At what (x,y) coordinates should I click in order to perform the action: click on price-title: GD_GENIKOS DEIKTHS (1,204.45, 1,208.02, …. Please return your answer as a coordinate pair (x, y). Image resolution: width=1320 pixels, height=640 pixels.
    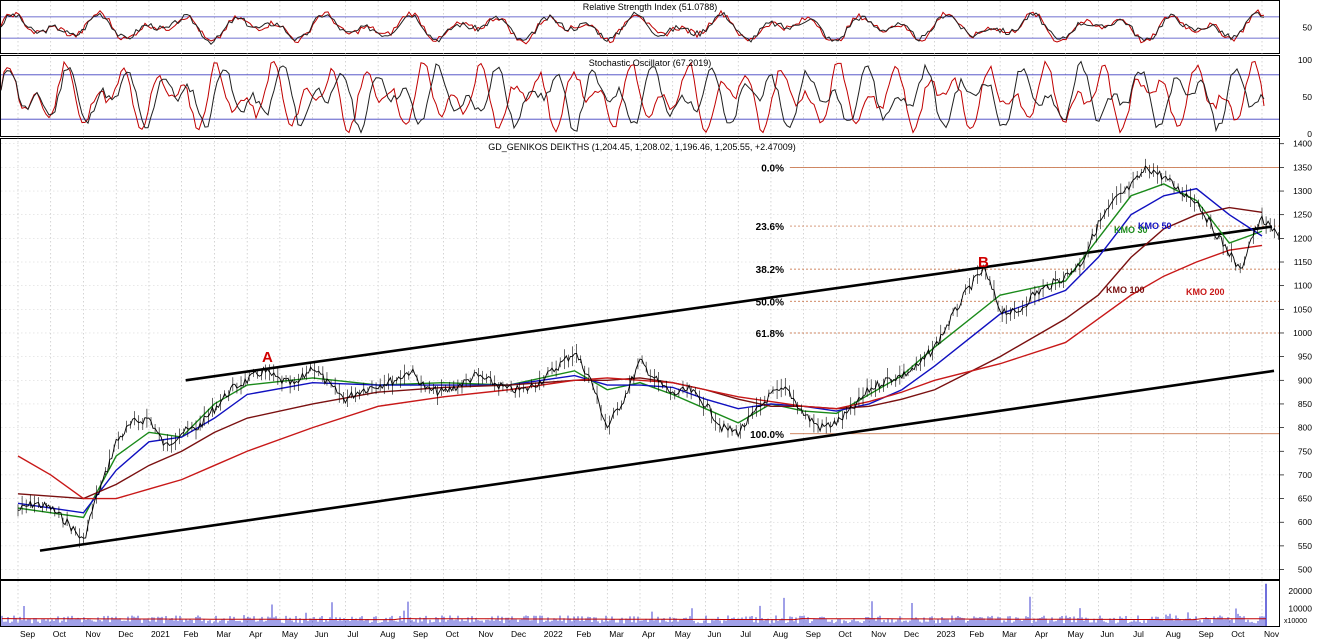
    Looking at the image, I should click on (641, 147).